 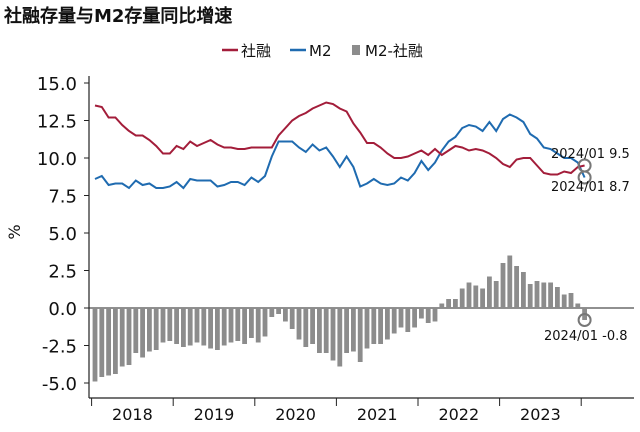 What do you see at coordinates (118, 16) in the screenshot?
I see `chart-title: 社融存量与M2存量同比增速` at bounding box center [118, 16].